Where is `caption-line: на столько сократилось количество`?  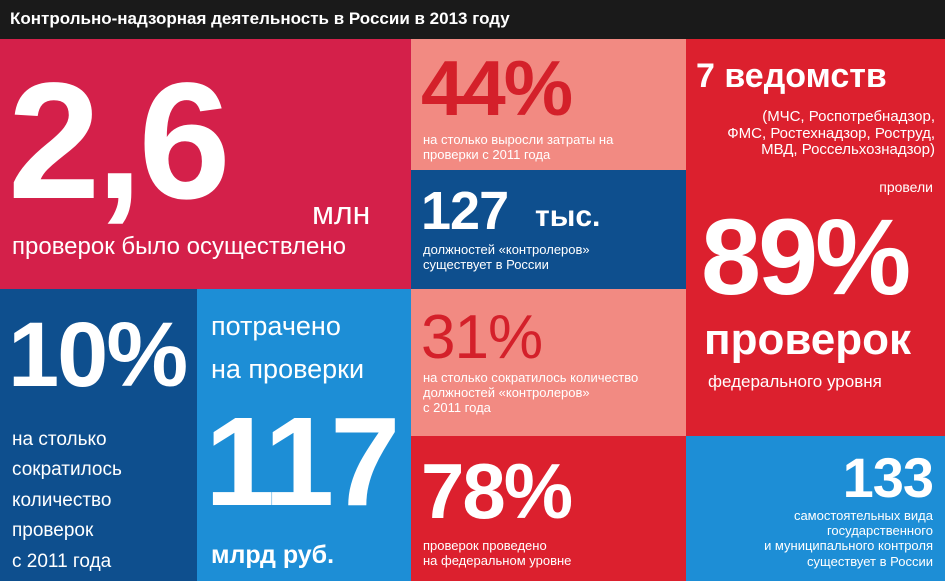
caption-line: на столько сократилось количество is located at coordinates (531, 377).